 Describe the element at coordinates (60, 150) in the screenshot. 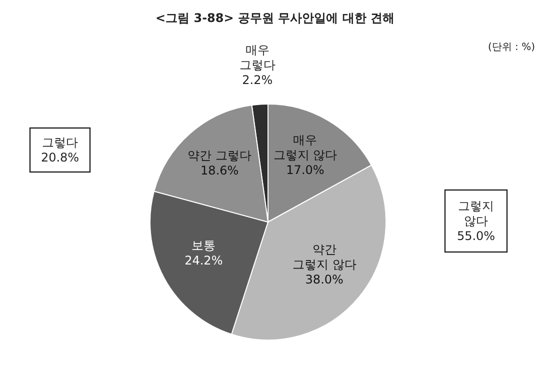

I see `text: 그렇다 20.8%` at that location.